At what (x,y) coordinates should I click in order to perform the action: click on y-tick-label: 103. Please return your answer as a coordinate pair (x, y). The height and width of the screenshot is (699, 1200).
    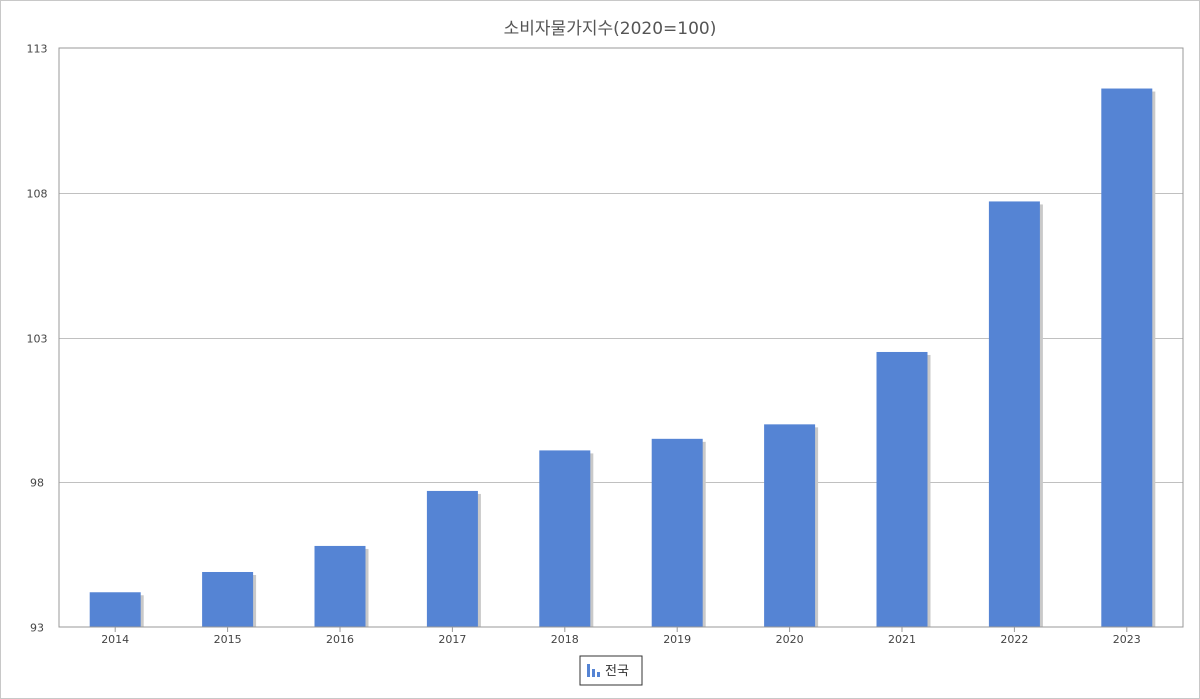
    Looking at the image, I should click on (37, 339).